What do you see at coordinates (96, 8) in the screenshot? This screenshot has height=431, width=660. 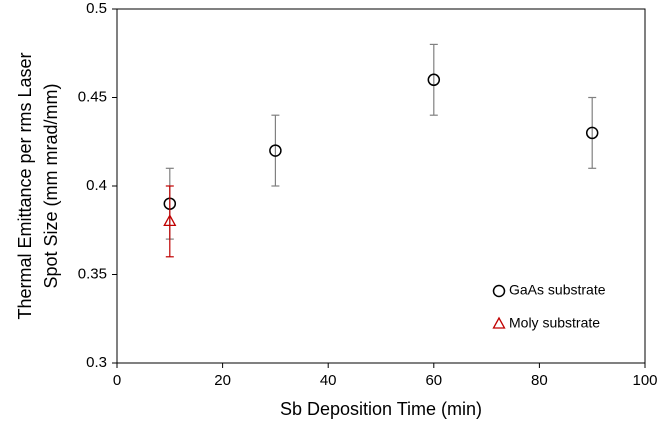 I see `y-tick-label: 0.5` at bounding box center [96, 8].